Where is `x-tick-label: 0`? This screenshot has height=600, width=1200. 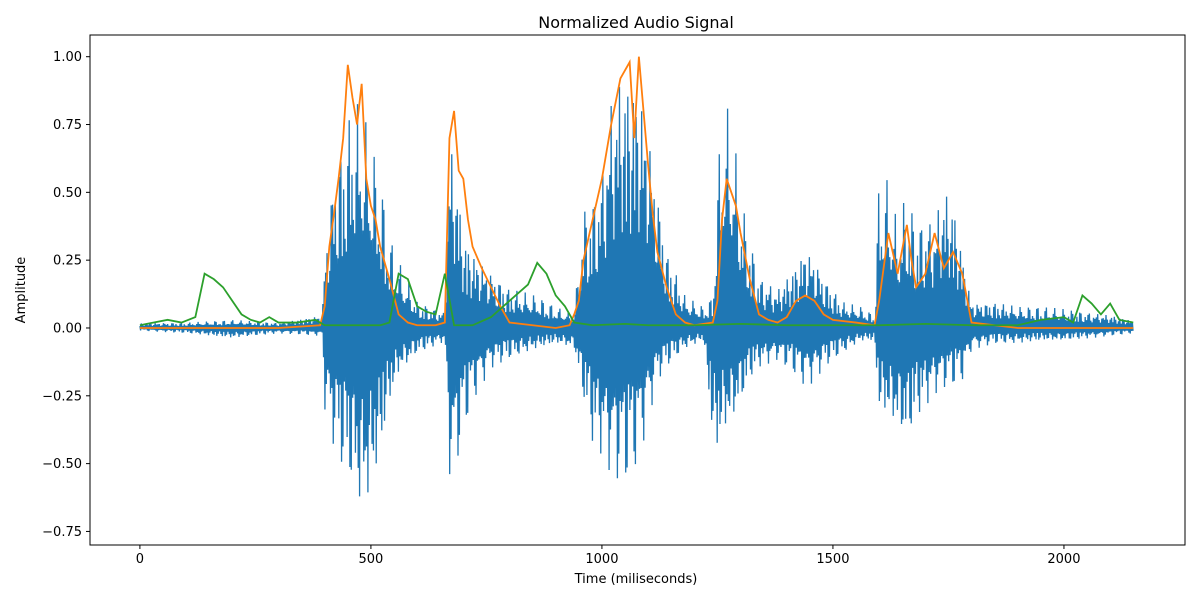
x-tick-label: 0 is located at coordinates (140, 559).